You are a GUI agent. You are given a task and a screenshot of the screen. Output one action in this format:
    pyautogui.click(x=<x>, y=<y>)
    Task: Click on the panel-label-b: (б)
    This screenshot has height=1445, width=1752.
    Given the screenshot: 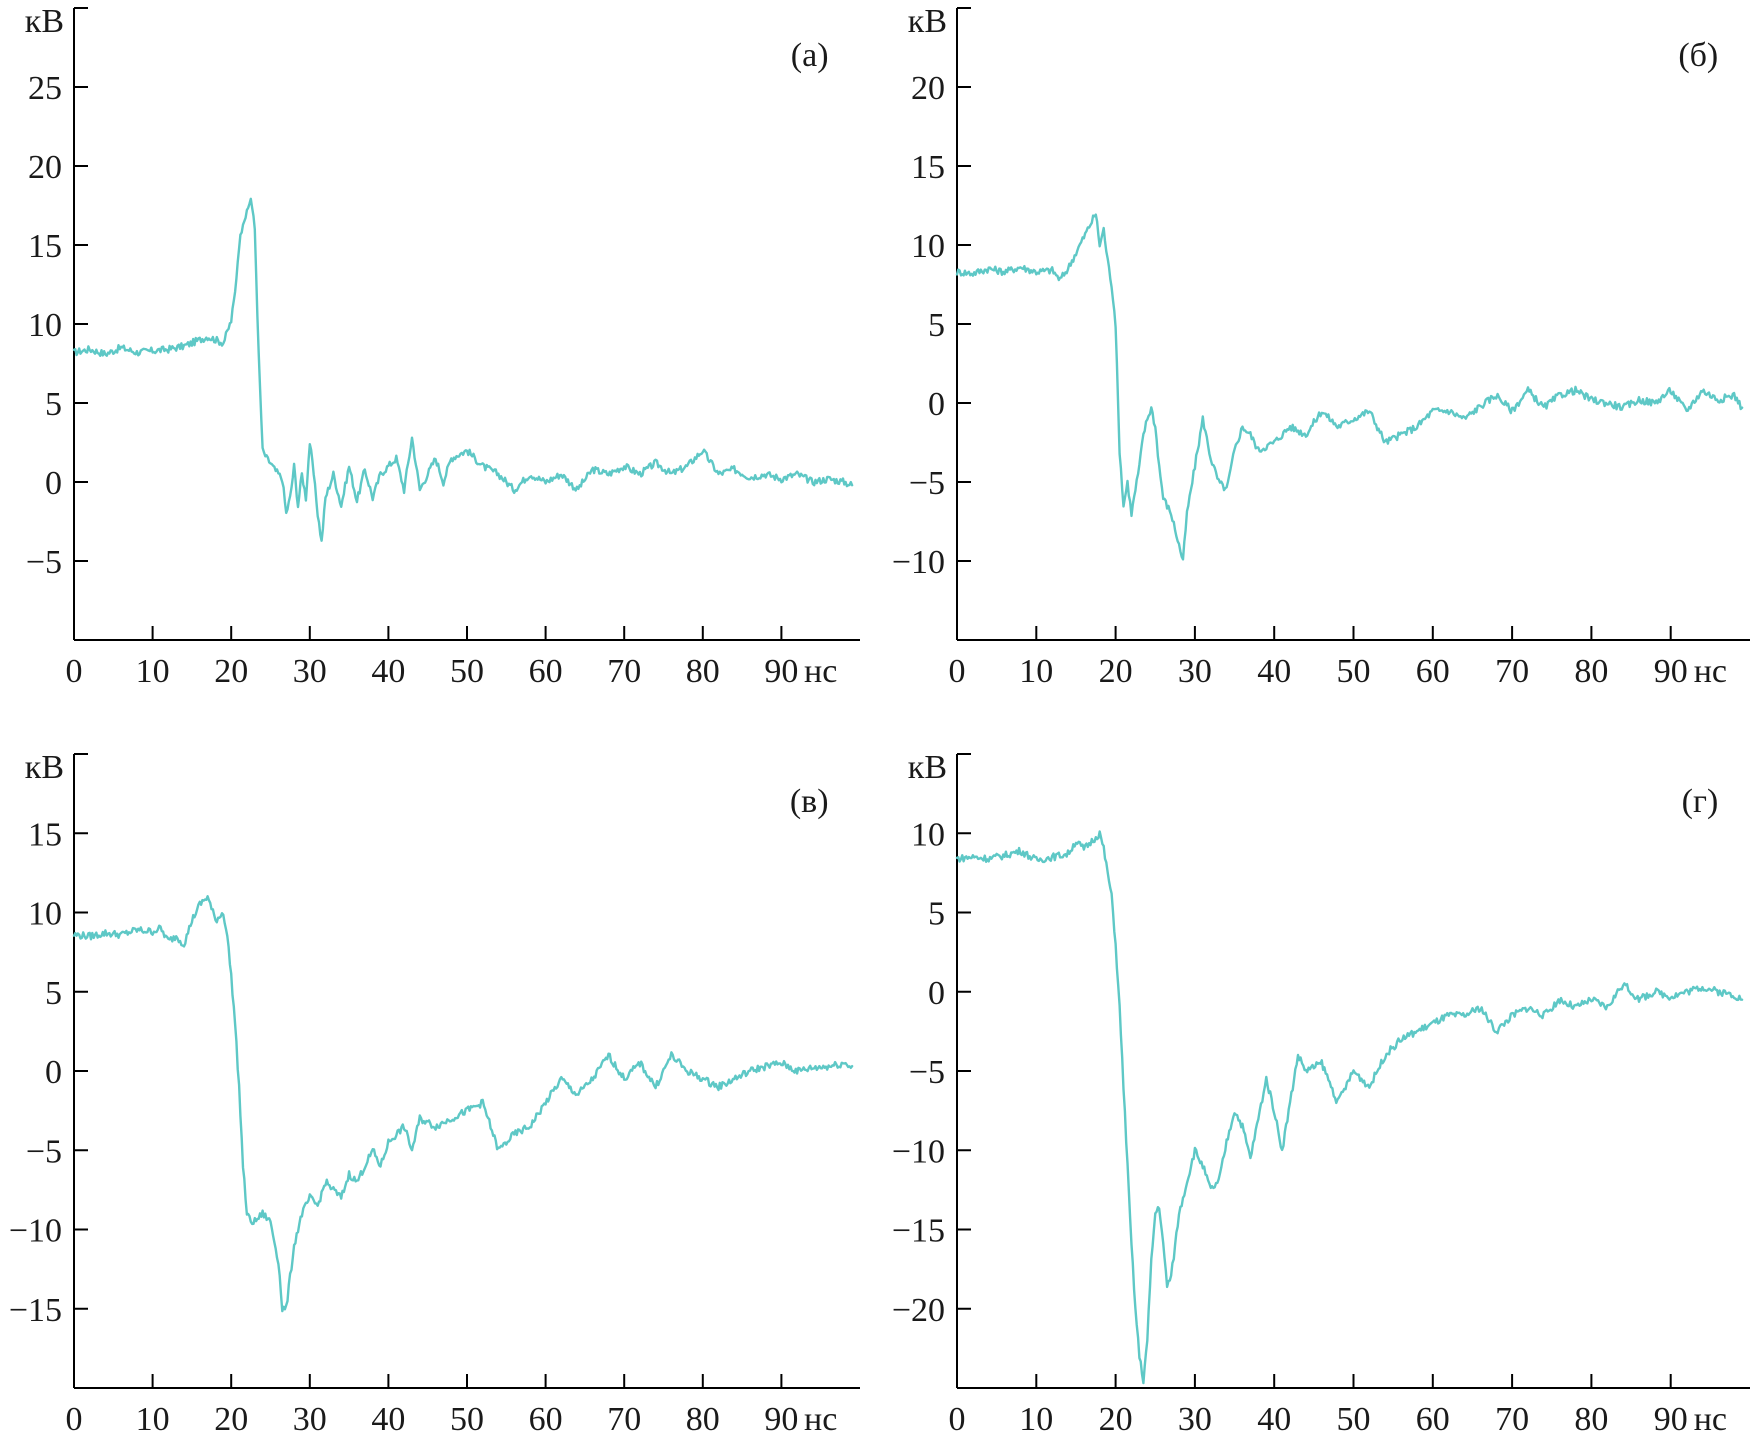 What is the action you would take?
    pyautogui.click(x=1698, y=55)
    